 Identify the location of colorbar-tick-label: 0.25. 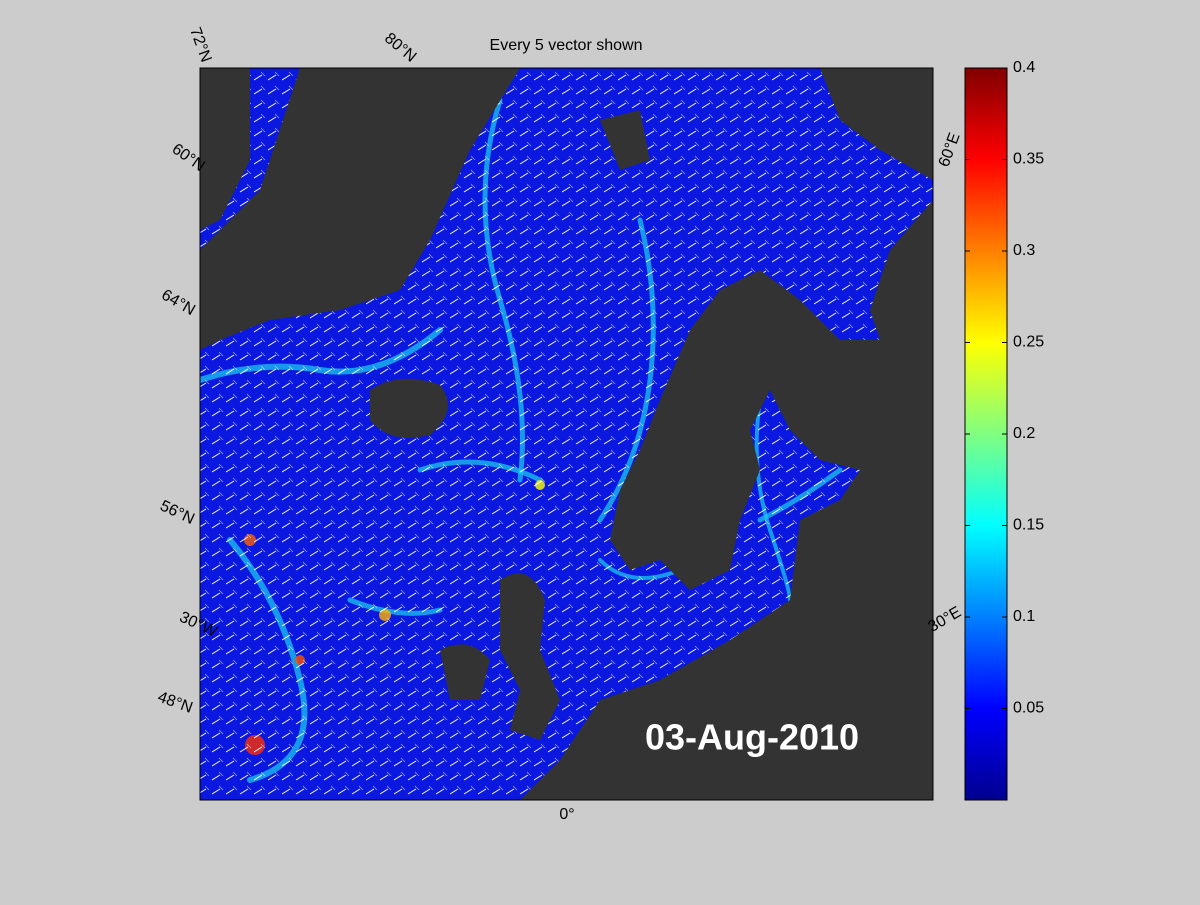
(1028, 342).